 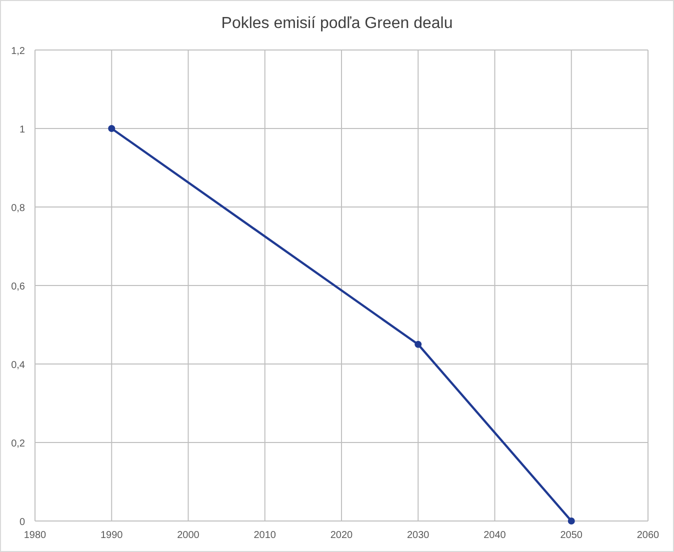 I want to click on x-tick-label: 2010, so click(x=265, y=535).